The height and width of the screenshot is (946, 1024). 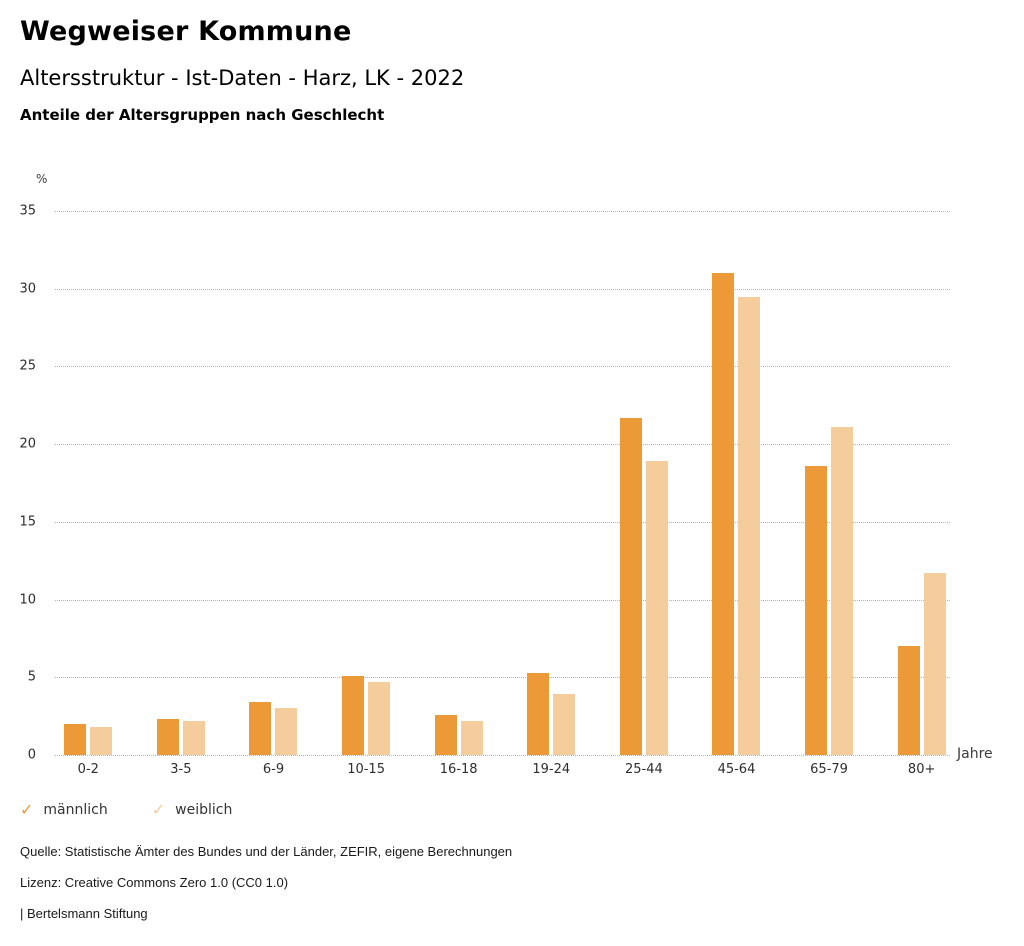 What do you see at coordinates (27, 600) in the screenshot?
I see `y-tick-label: 10` at bounding box center [27, 600].